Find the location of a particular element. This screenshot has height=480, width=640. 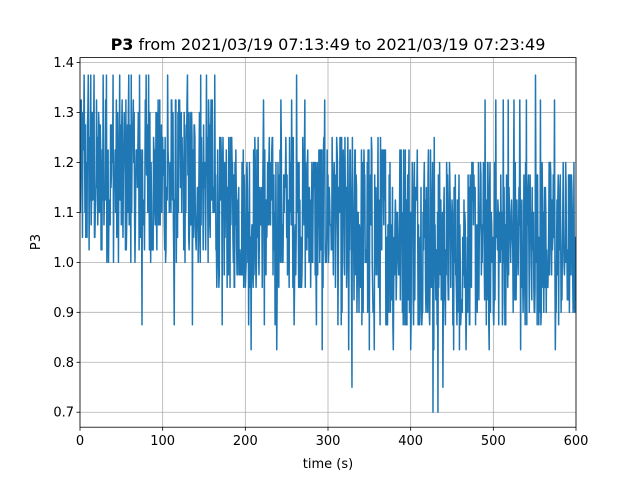

y-tick-label: 0.9 is located at coordinates (63, 313).